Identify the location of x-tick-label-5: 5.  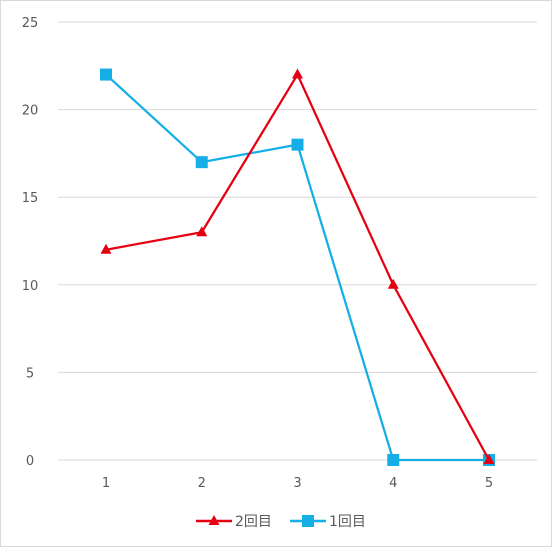
(489, 483).